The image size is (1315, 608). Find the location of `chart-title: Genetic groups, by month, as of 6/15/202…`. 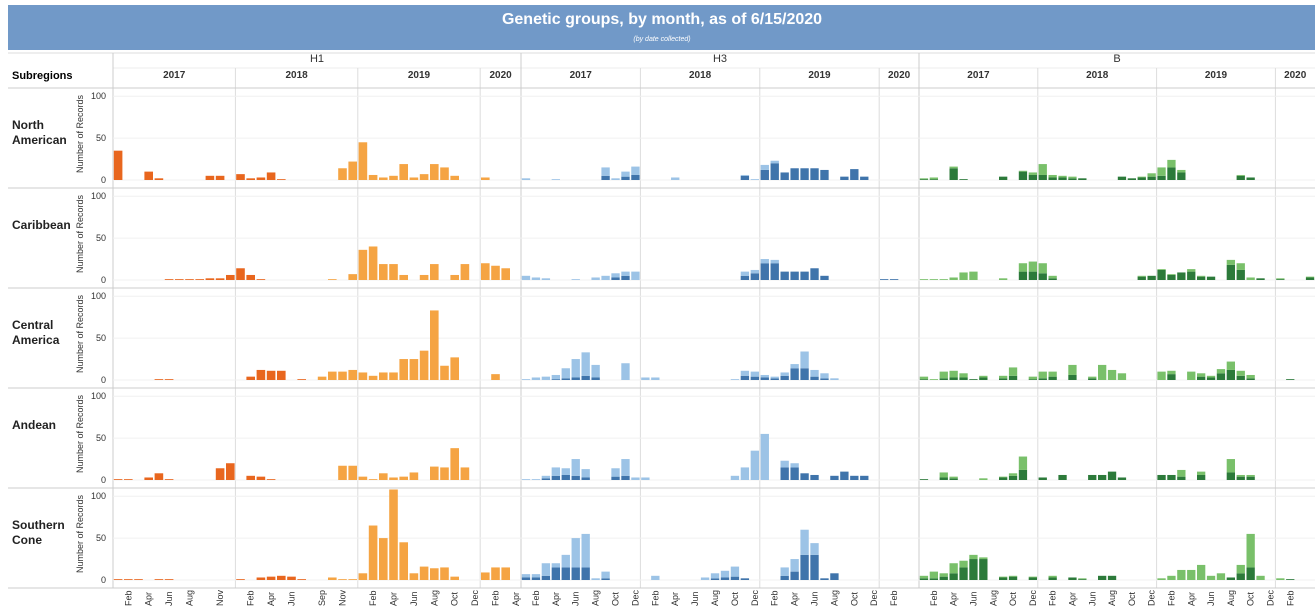

chart-title: Genetic groups, by month, as of 6/15/202… is located at coordinates (662, 19).